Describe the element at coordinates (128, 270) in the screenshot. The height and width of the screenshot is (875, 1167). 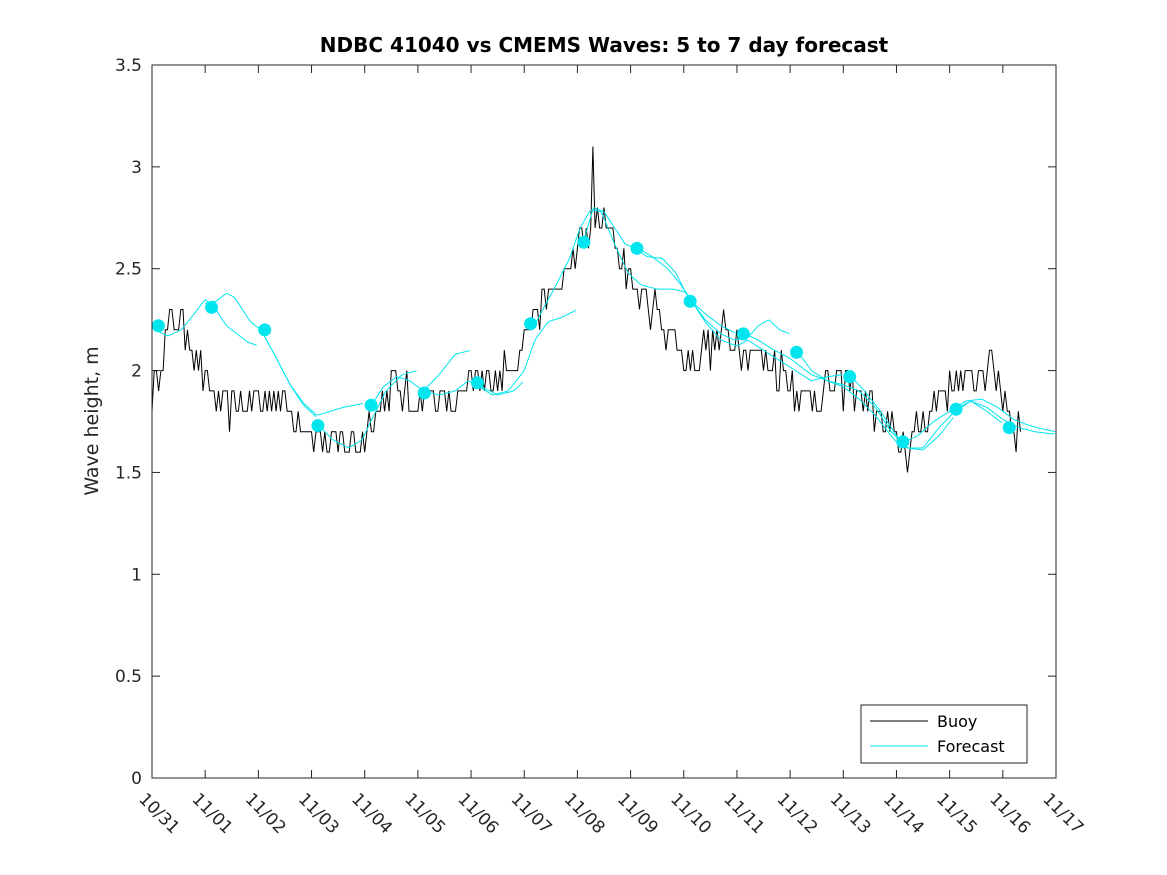
I see `y-tick-label: 2.5` at that location.